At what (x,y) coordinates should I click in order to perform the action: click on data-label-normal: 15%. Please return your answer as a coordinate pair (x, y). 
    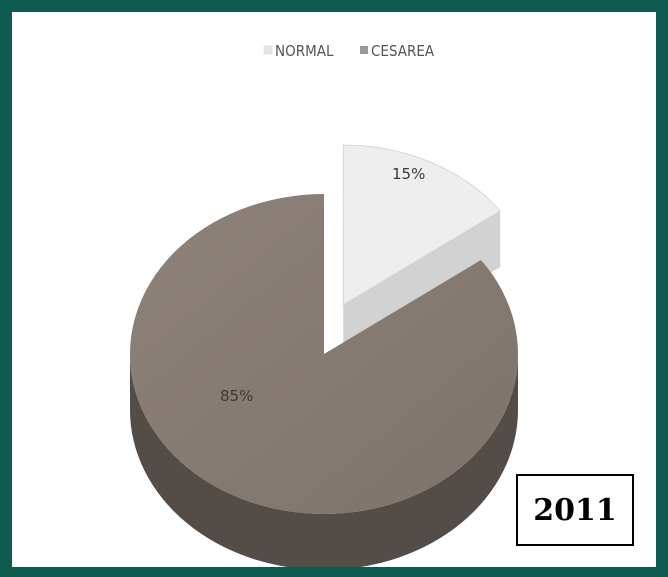
    Looking at the image, I should click on (408, 174).